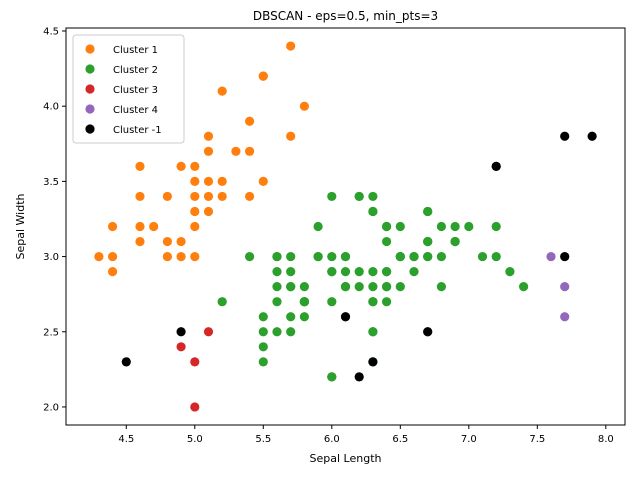 This screenshot has height=480, width=640. Describe the element at coordinates (135, 110) in the screenshot. I see `legend-label: Cluster 4` at that location.